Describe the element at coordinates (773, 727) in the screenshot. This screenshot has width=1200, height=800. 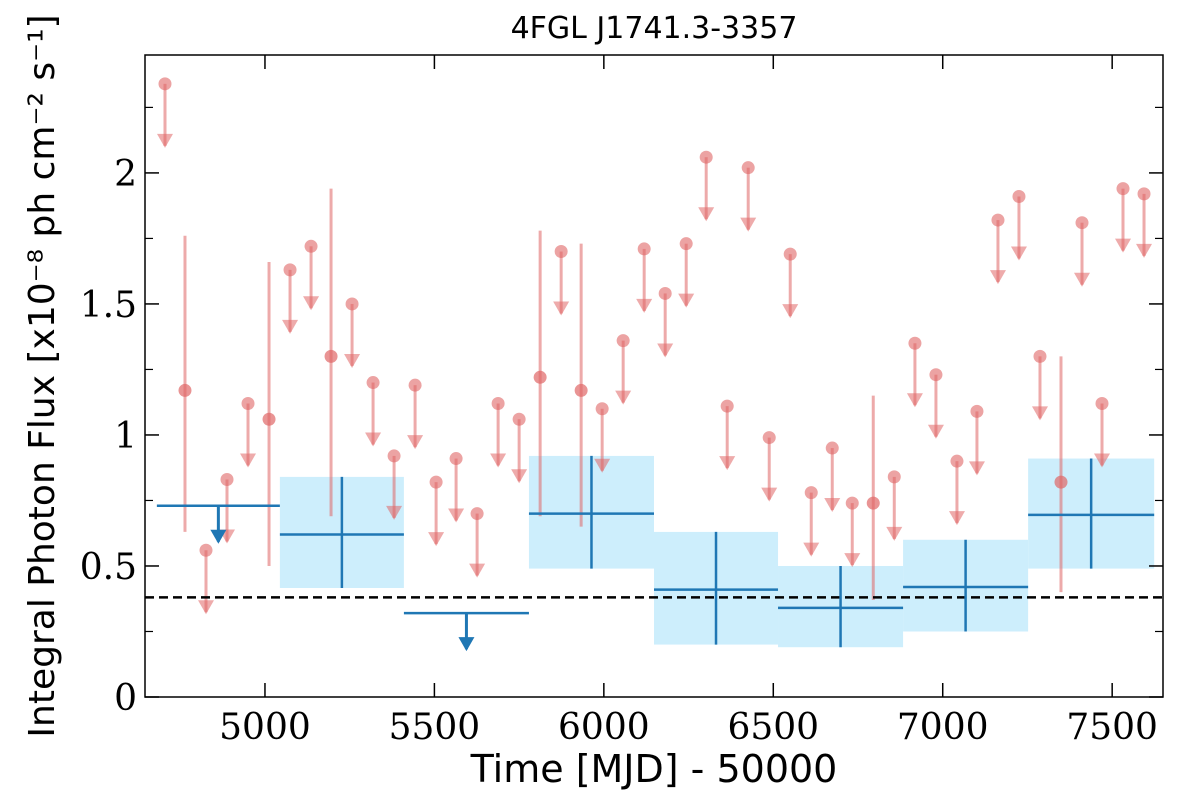
I see `x-tick-label: 6500` at that location.